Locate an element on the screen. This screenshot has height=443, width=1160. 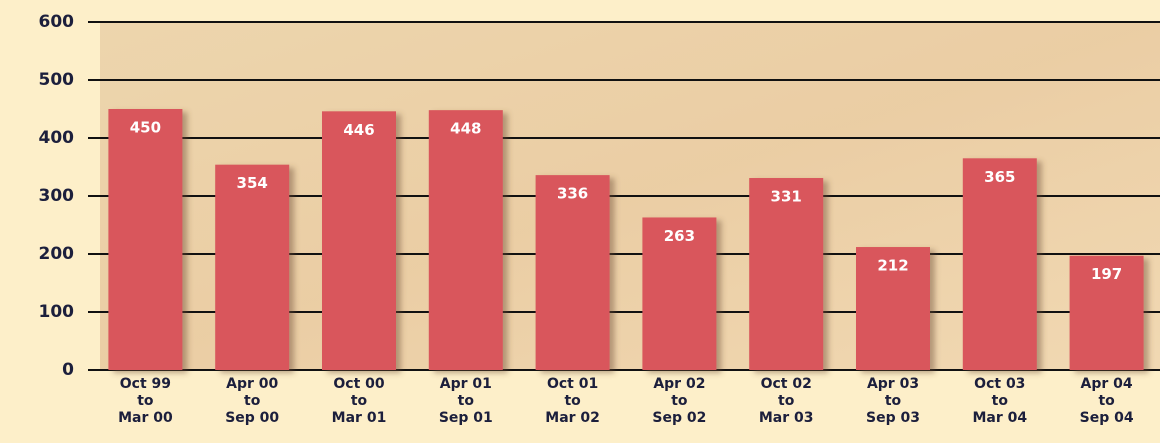
x-tick-label: Apr 02 to Sep 02 is located at coordinates (679, 401).